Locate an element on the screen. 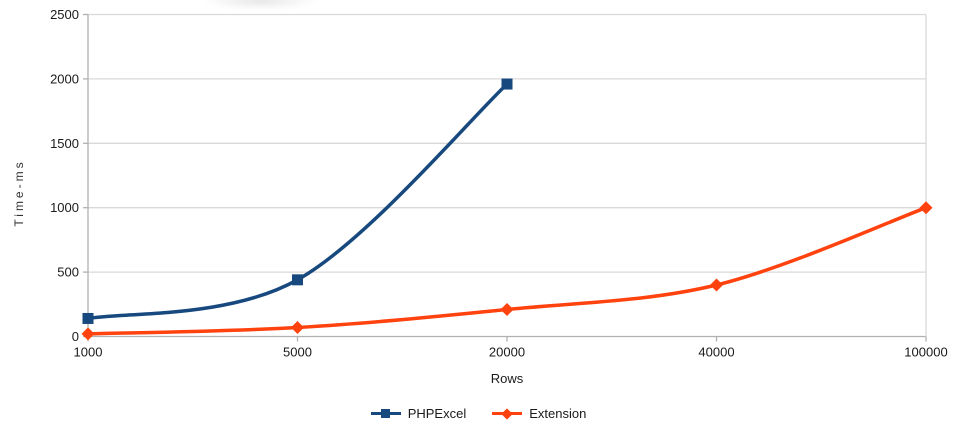  y-axis-title: Time-ms is located at coordinates (19, 193).